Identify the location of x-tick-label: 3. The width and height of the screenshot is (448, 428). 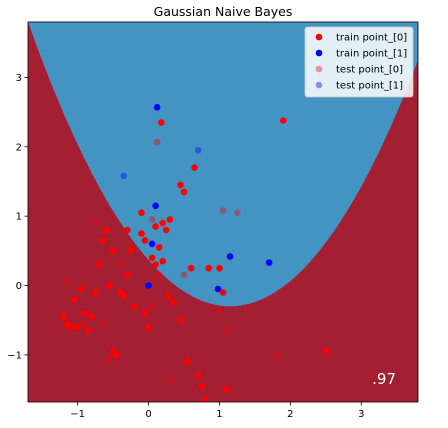
(361, 414).